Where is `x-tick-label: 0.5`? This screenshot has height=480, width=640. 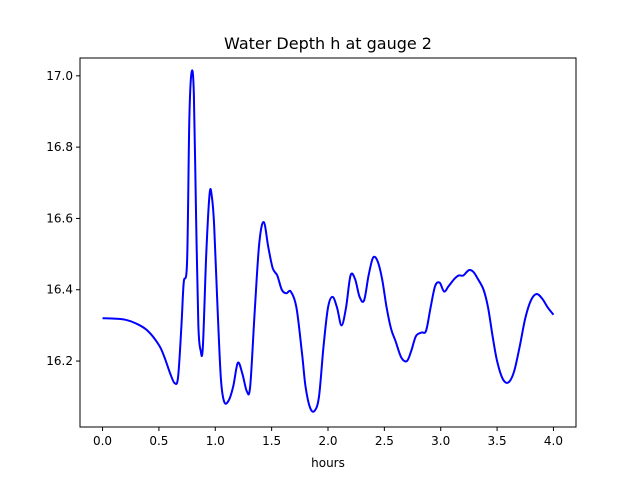
x-tick-label: 0.5 is located at coordinates (158, 441).